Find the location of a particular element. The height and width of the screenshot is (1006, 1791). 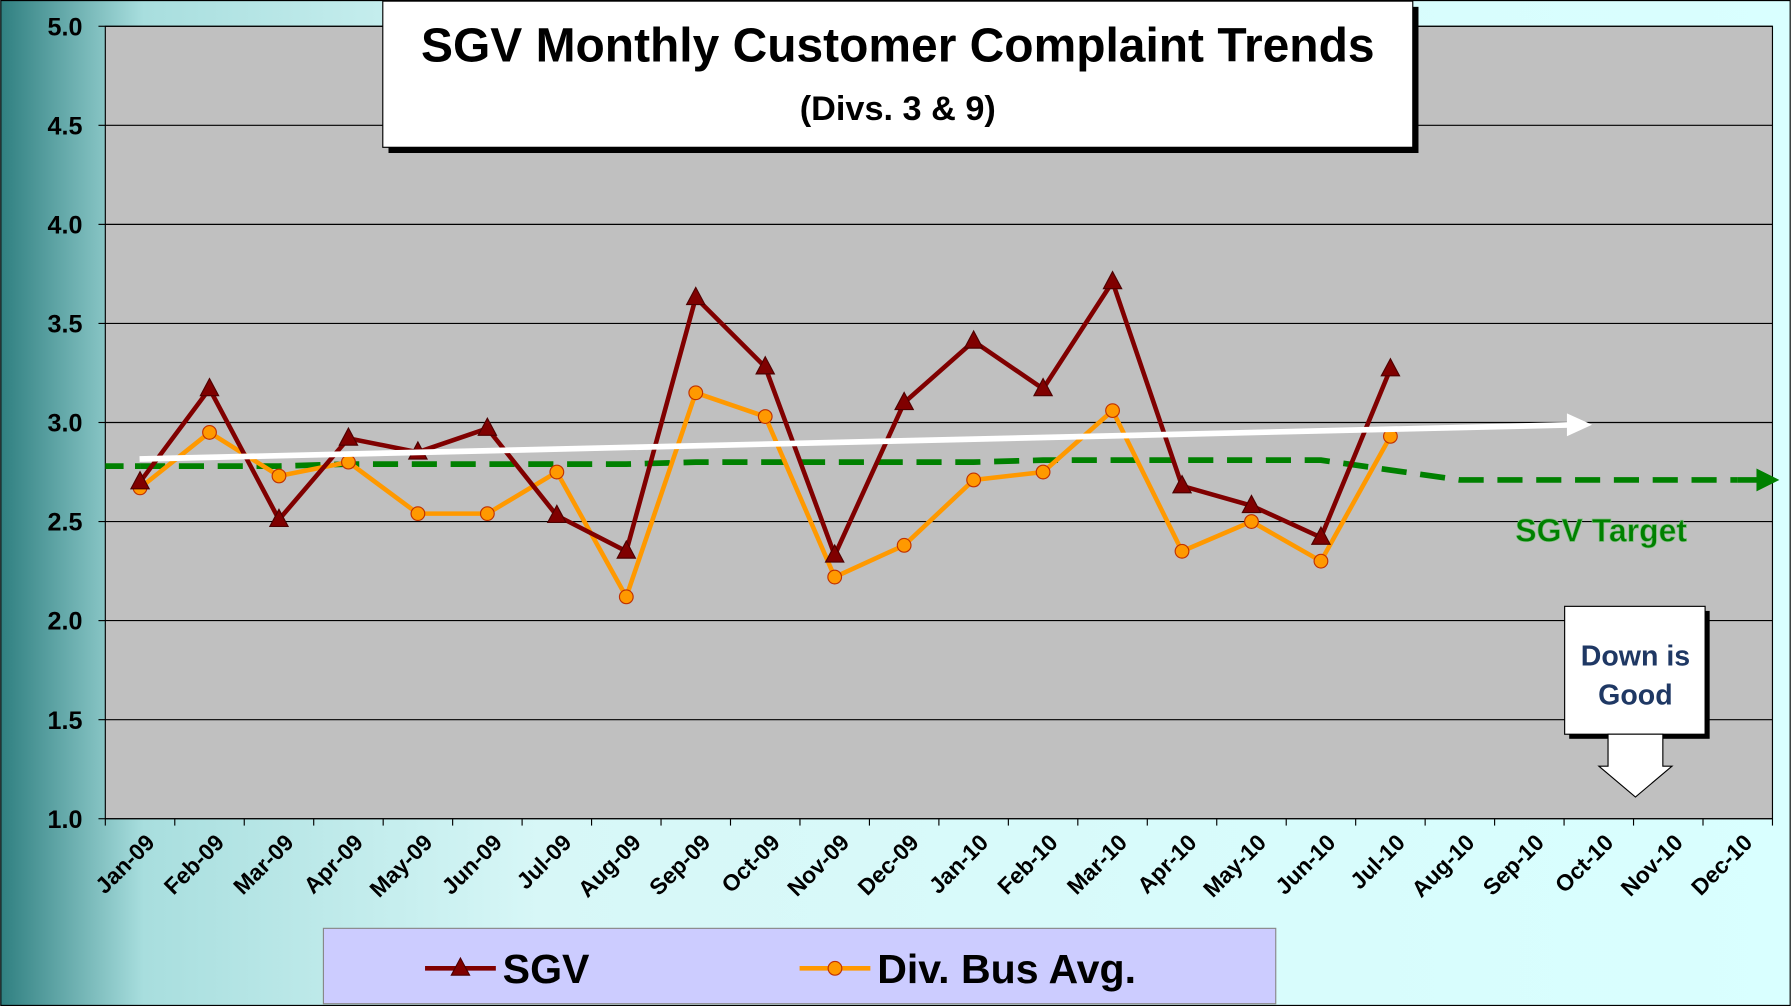

y-tick-label: 1.0 is located at coordinates (65, 820).